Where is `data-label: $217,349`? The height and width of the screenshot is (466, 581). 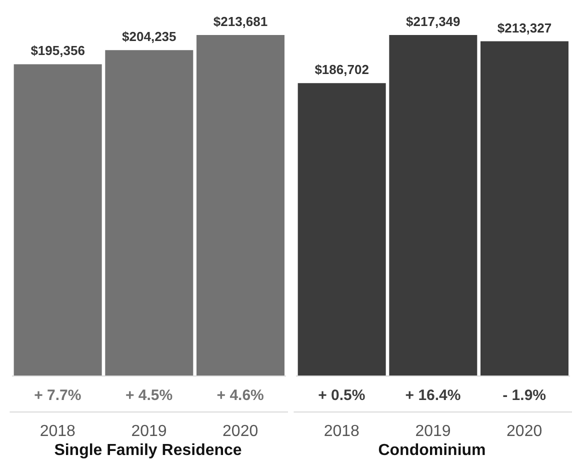 data-label: $217,349 is located at coordinates (433, 21).